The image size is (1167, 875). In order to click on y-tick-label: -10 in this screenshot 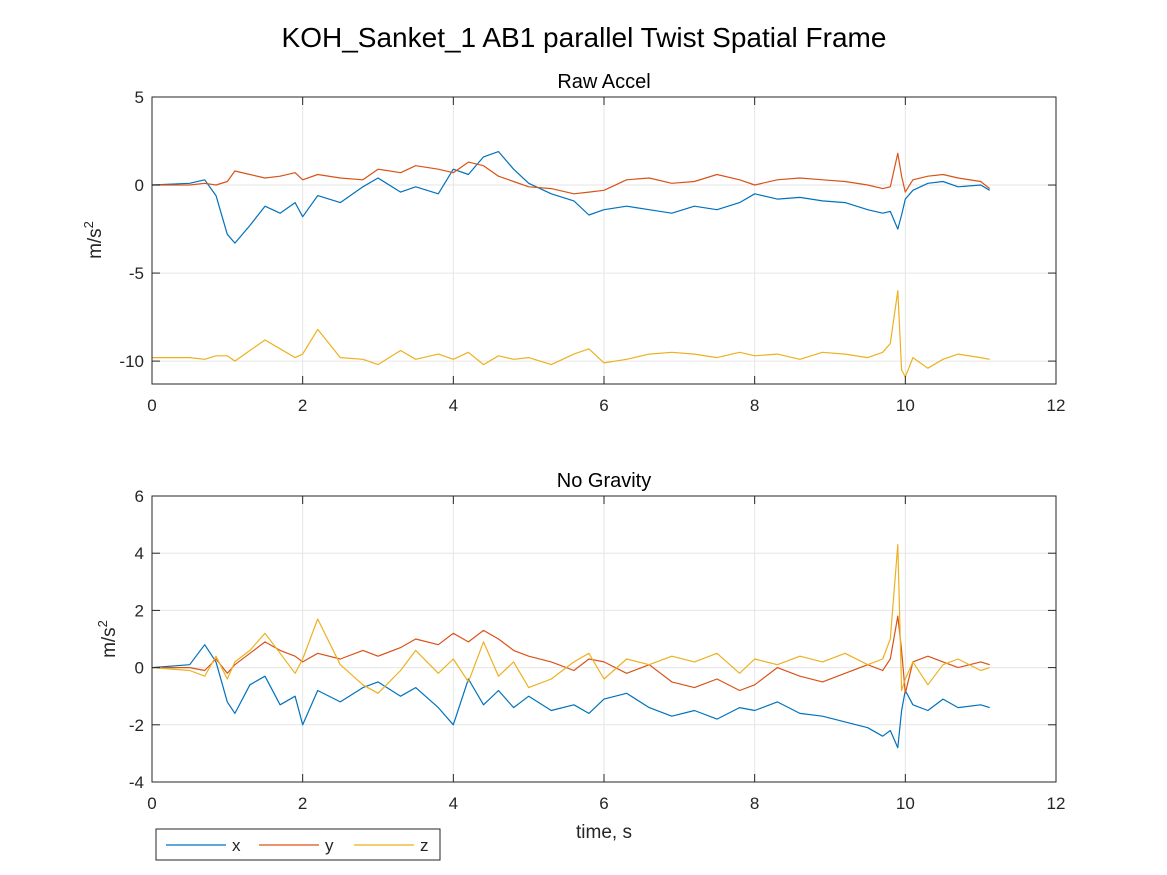, I will do `click(131, 361)`.